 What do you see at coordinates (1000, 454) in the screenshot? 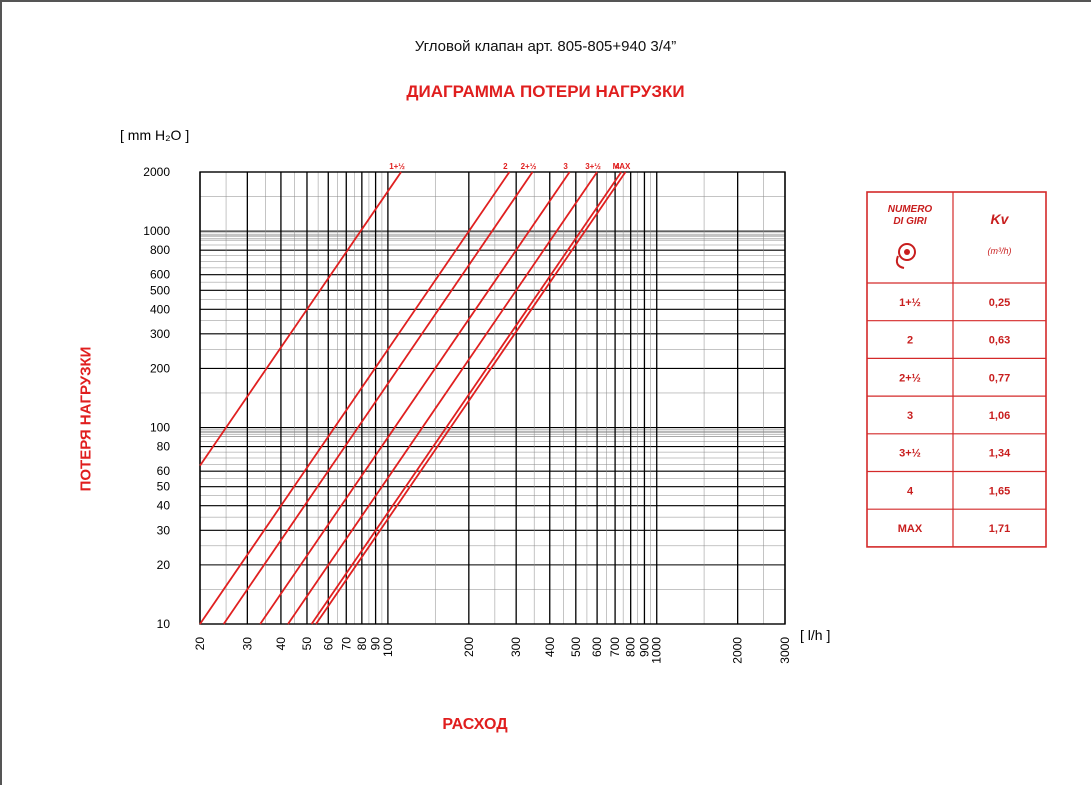
I see `kv-cell-kv: 1,34` at bounding box center [1000, 454].